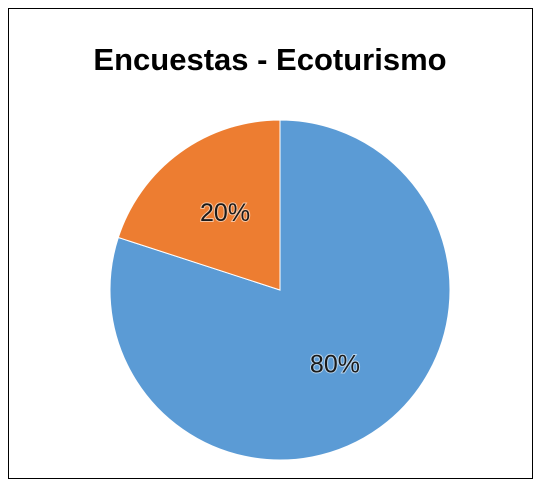 Image resolution: width=540 pixels, height=481 pixels. I want to click on chart-title: Encuestas - Ecoturismo, so click(269, 59).